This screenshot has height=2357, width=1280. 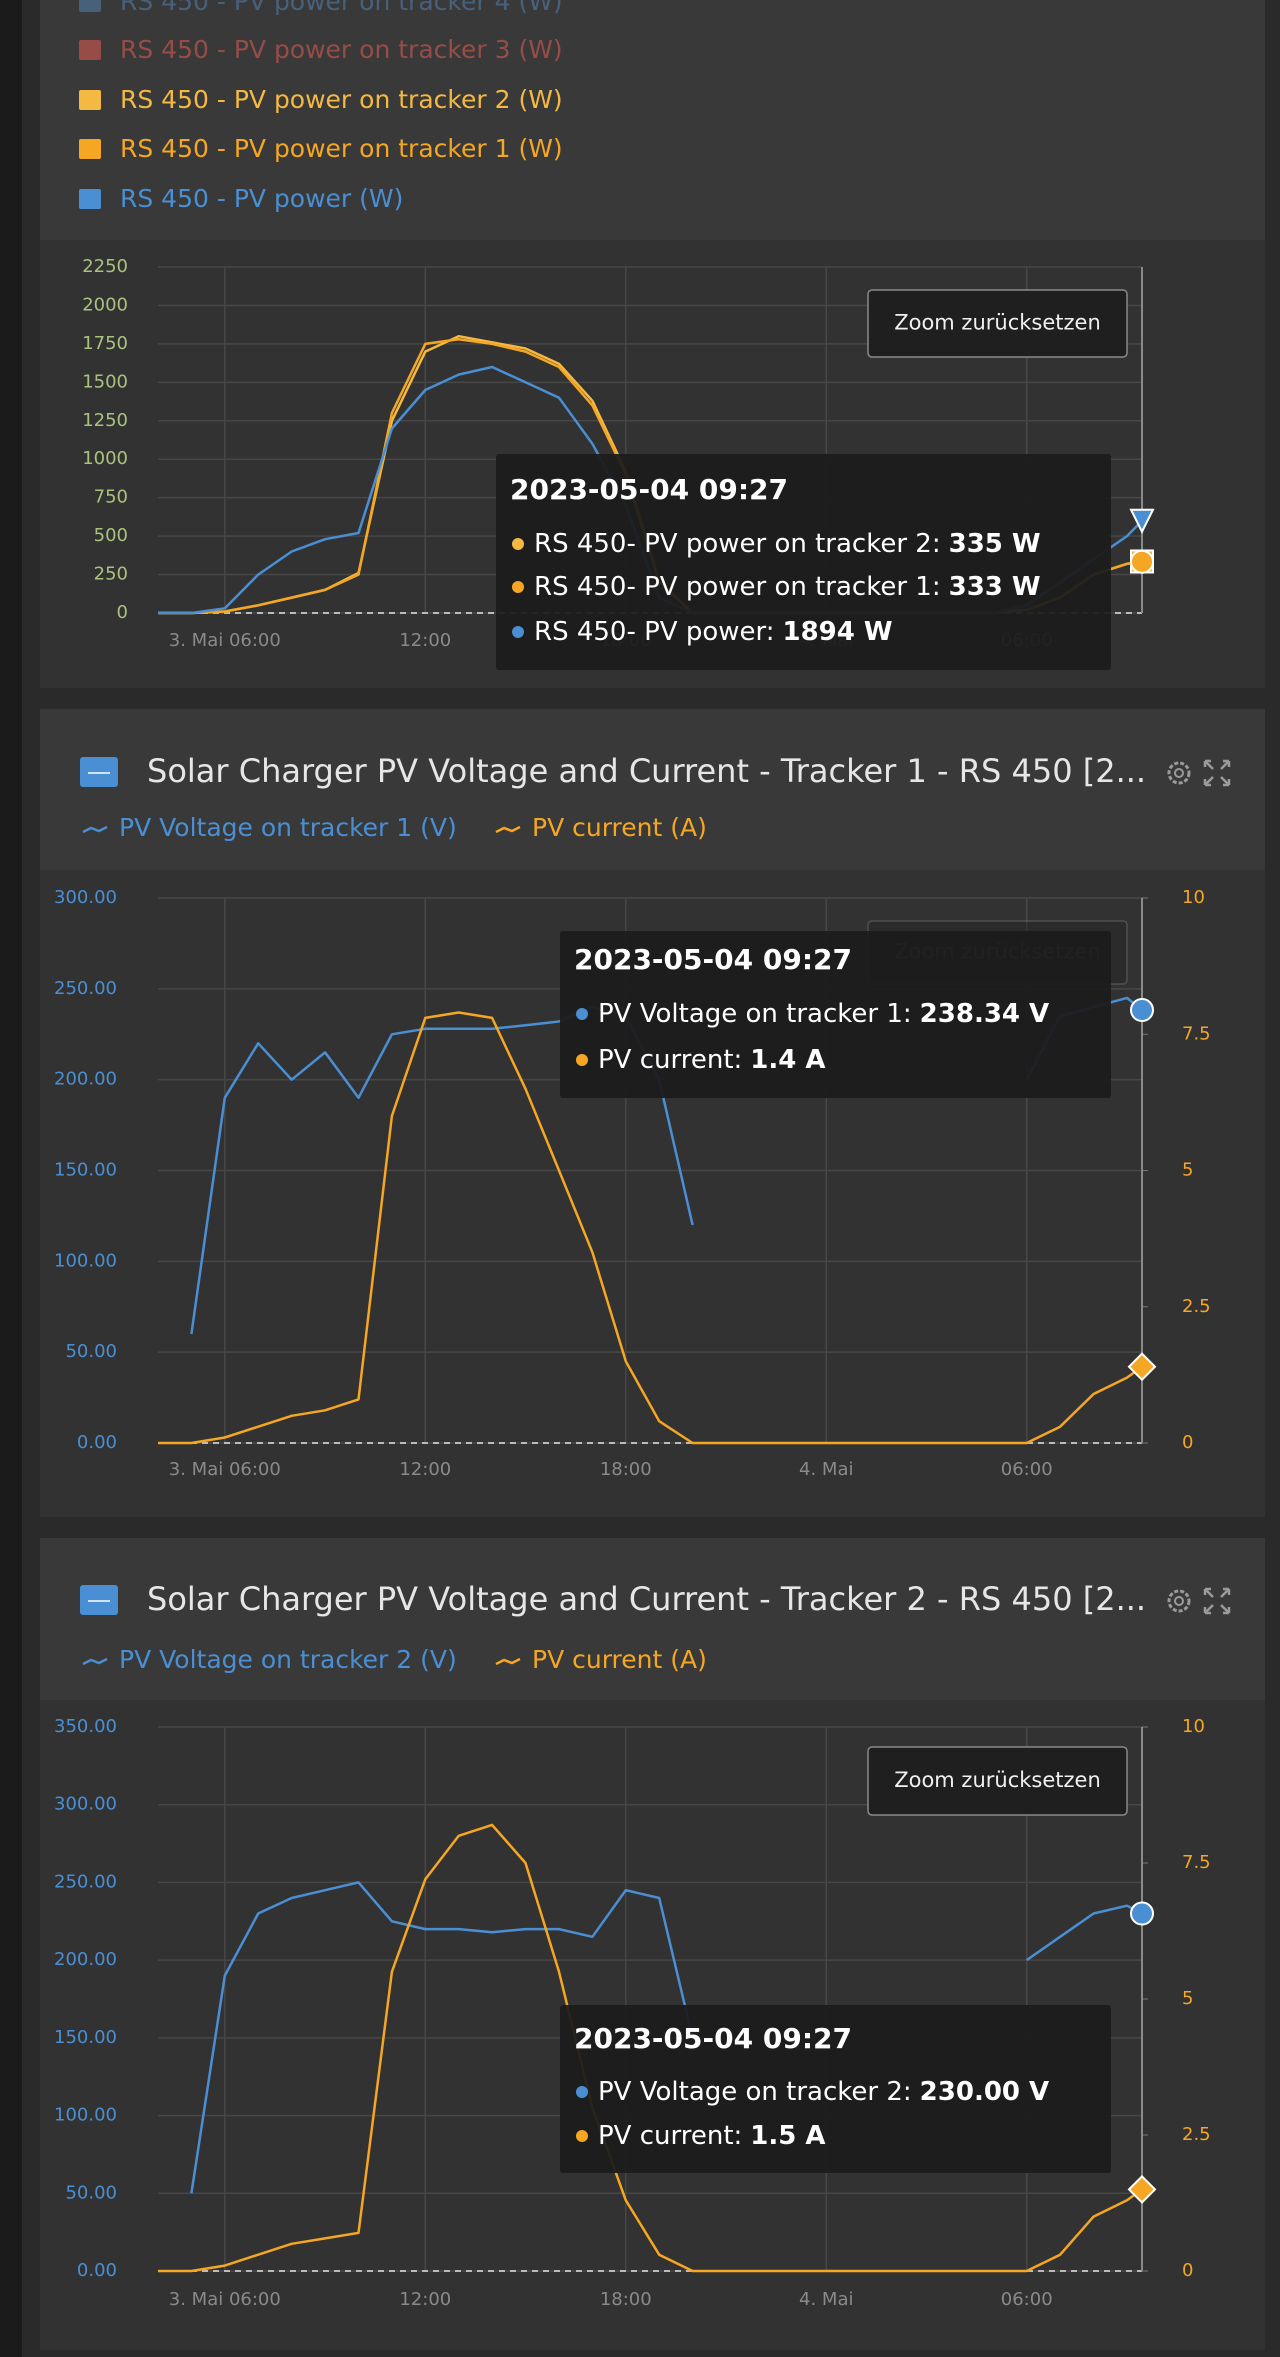 I want to click on tooltip-row: PV current: 1.5 A, so click(x=712, y=2136).